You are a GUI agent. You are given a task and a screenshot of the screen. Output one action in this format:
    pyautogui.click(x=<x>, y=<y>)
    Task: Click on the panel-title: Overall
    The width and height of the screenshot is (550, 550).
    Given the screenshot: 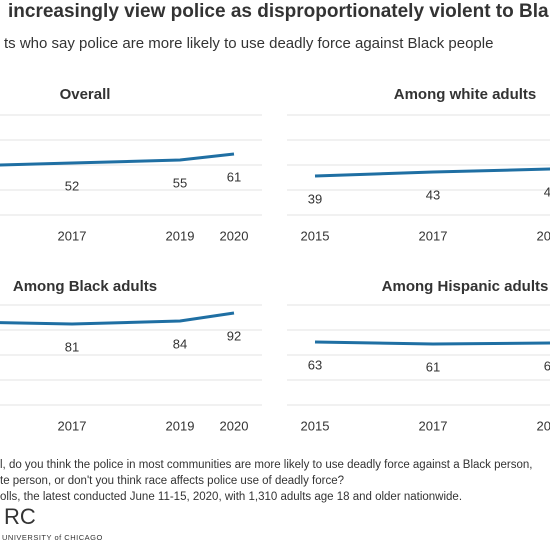 What is the action you would take?
    pyautogui.click(x=85, y=94)
    